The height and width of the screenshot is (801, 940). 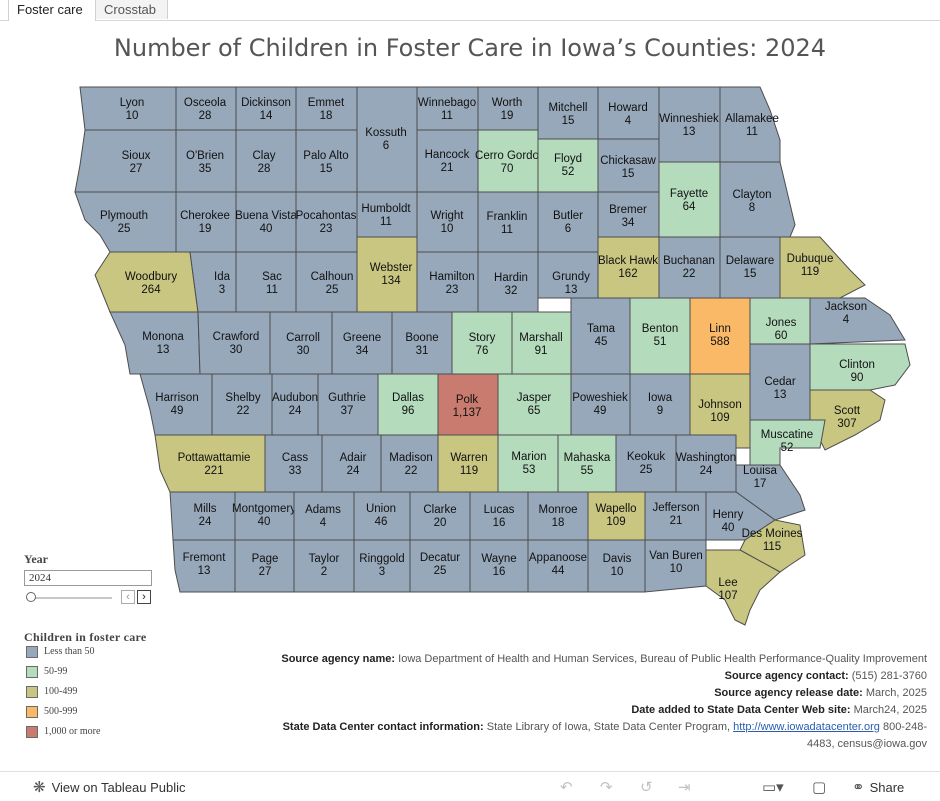 I want to click on fullscreen-button: ▢, so click(x=819, y=787).